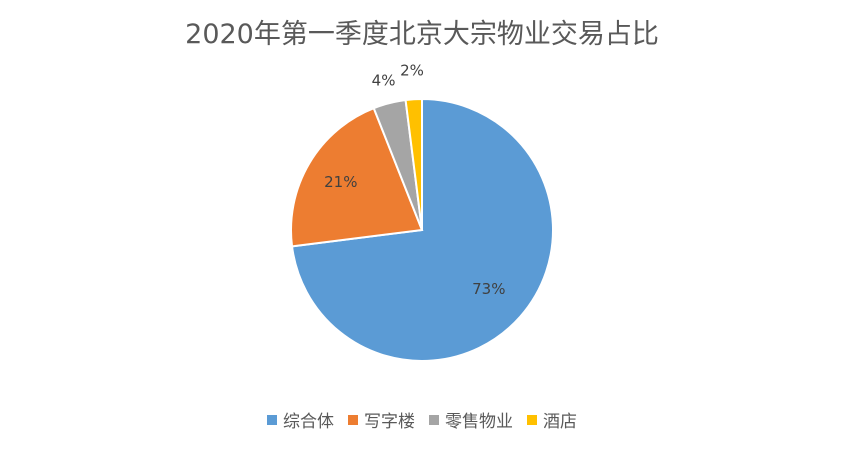 The width and height of the screenshot is (844, 451). Describe the element at coordinates (389, 422) in the screenshot. I see `legend-label-1: 写字楼` at that location.